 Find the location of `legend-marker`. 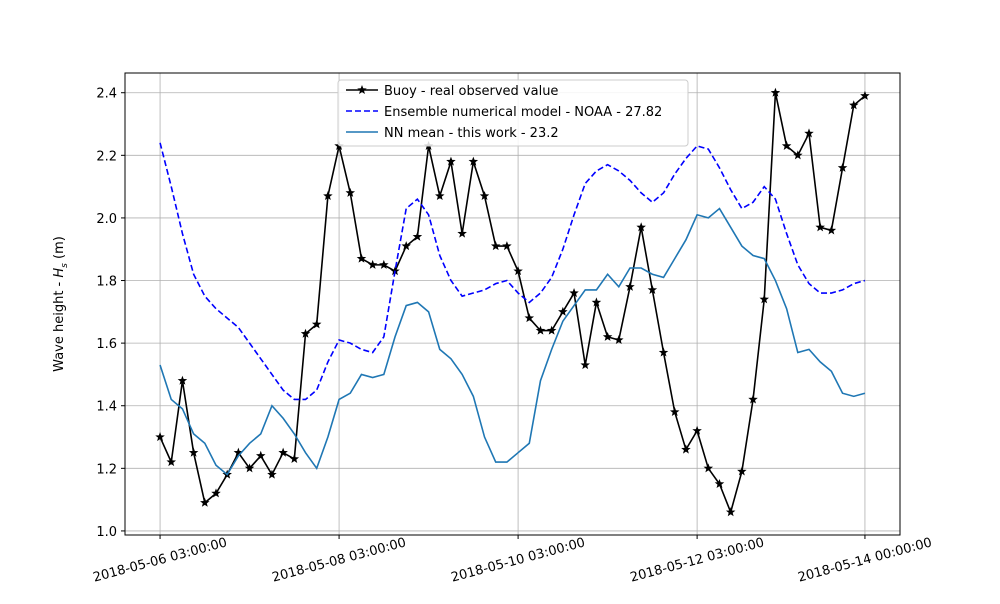

legend-marker is located at coordinates (362, 90).